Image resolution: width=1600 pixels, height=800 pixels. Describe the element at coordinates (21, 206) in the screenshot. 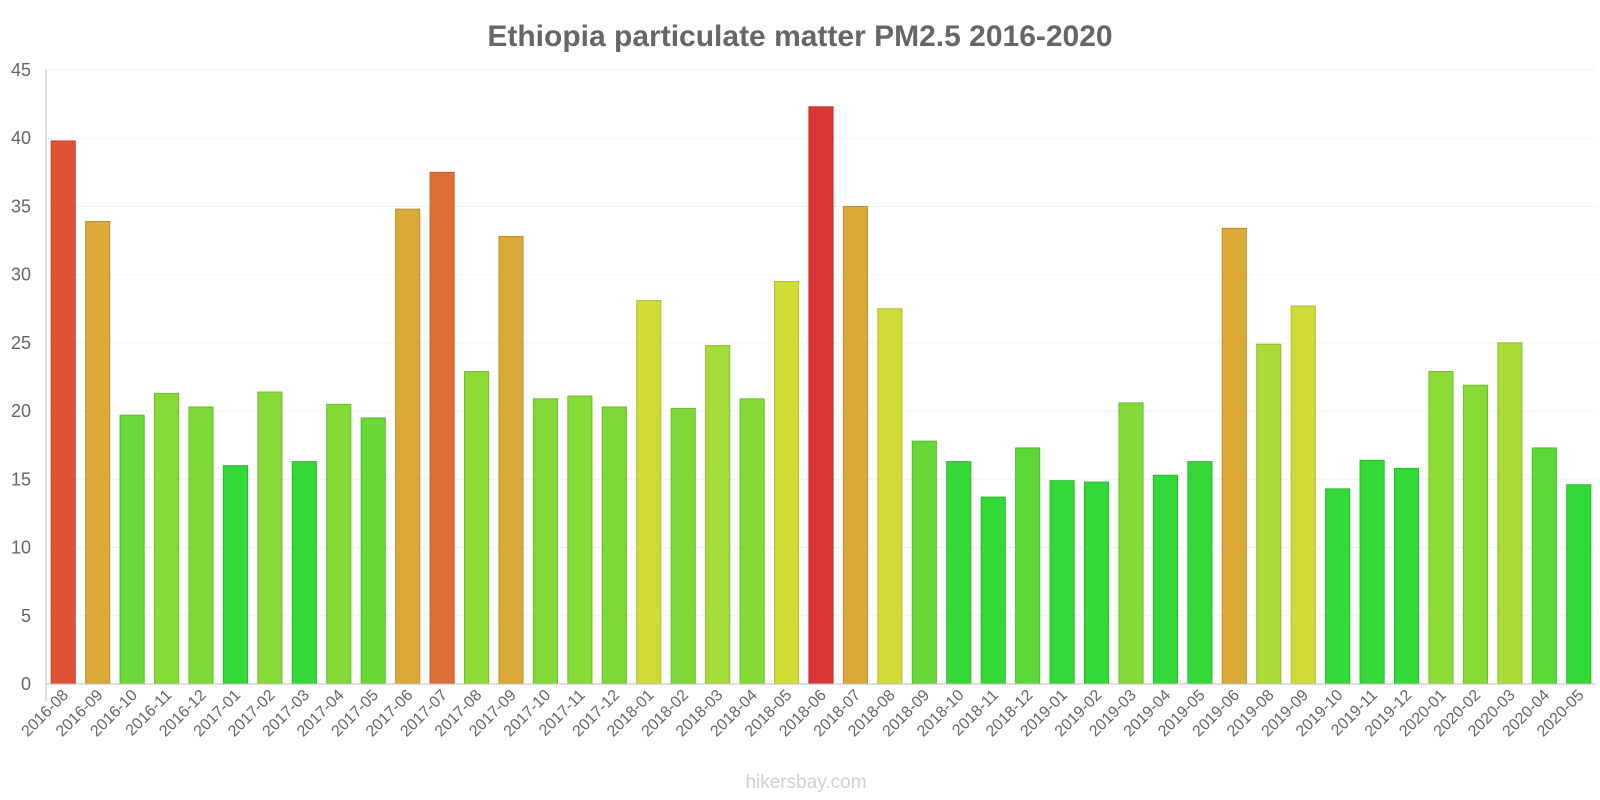

I see `y-tick-label: 35` at that location.